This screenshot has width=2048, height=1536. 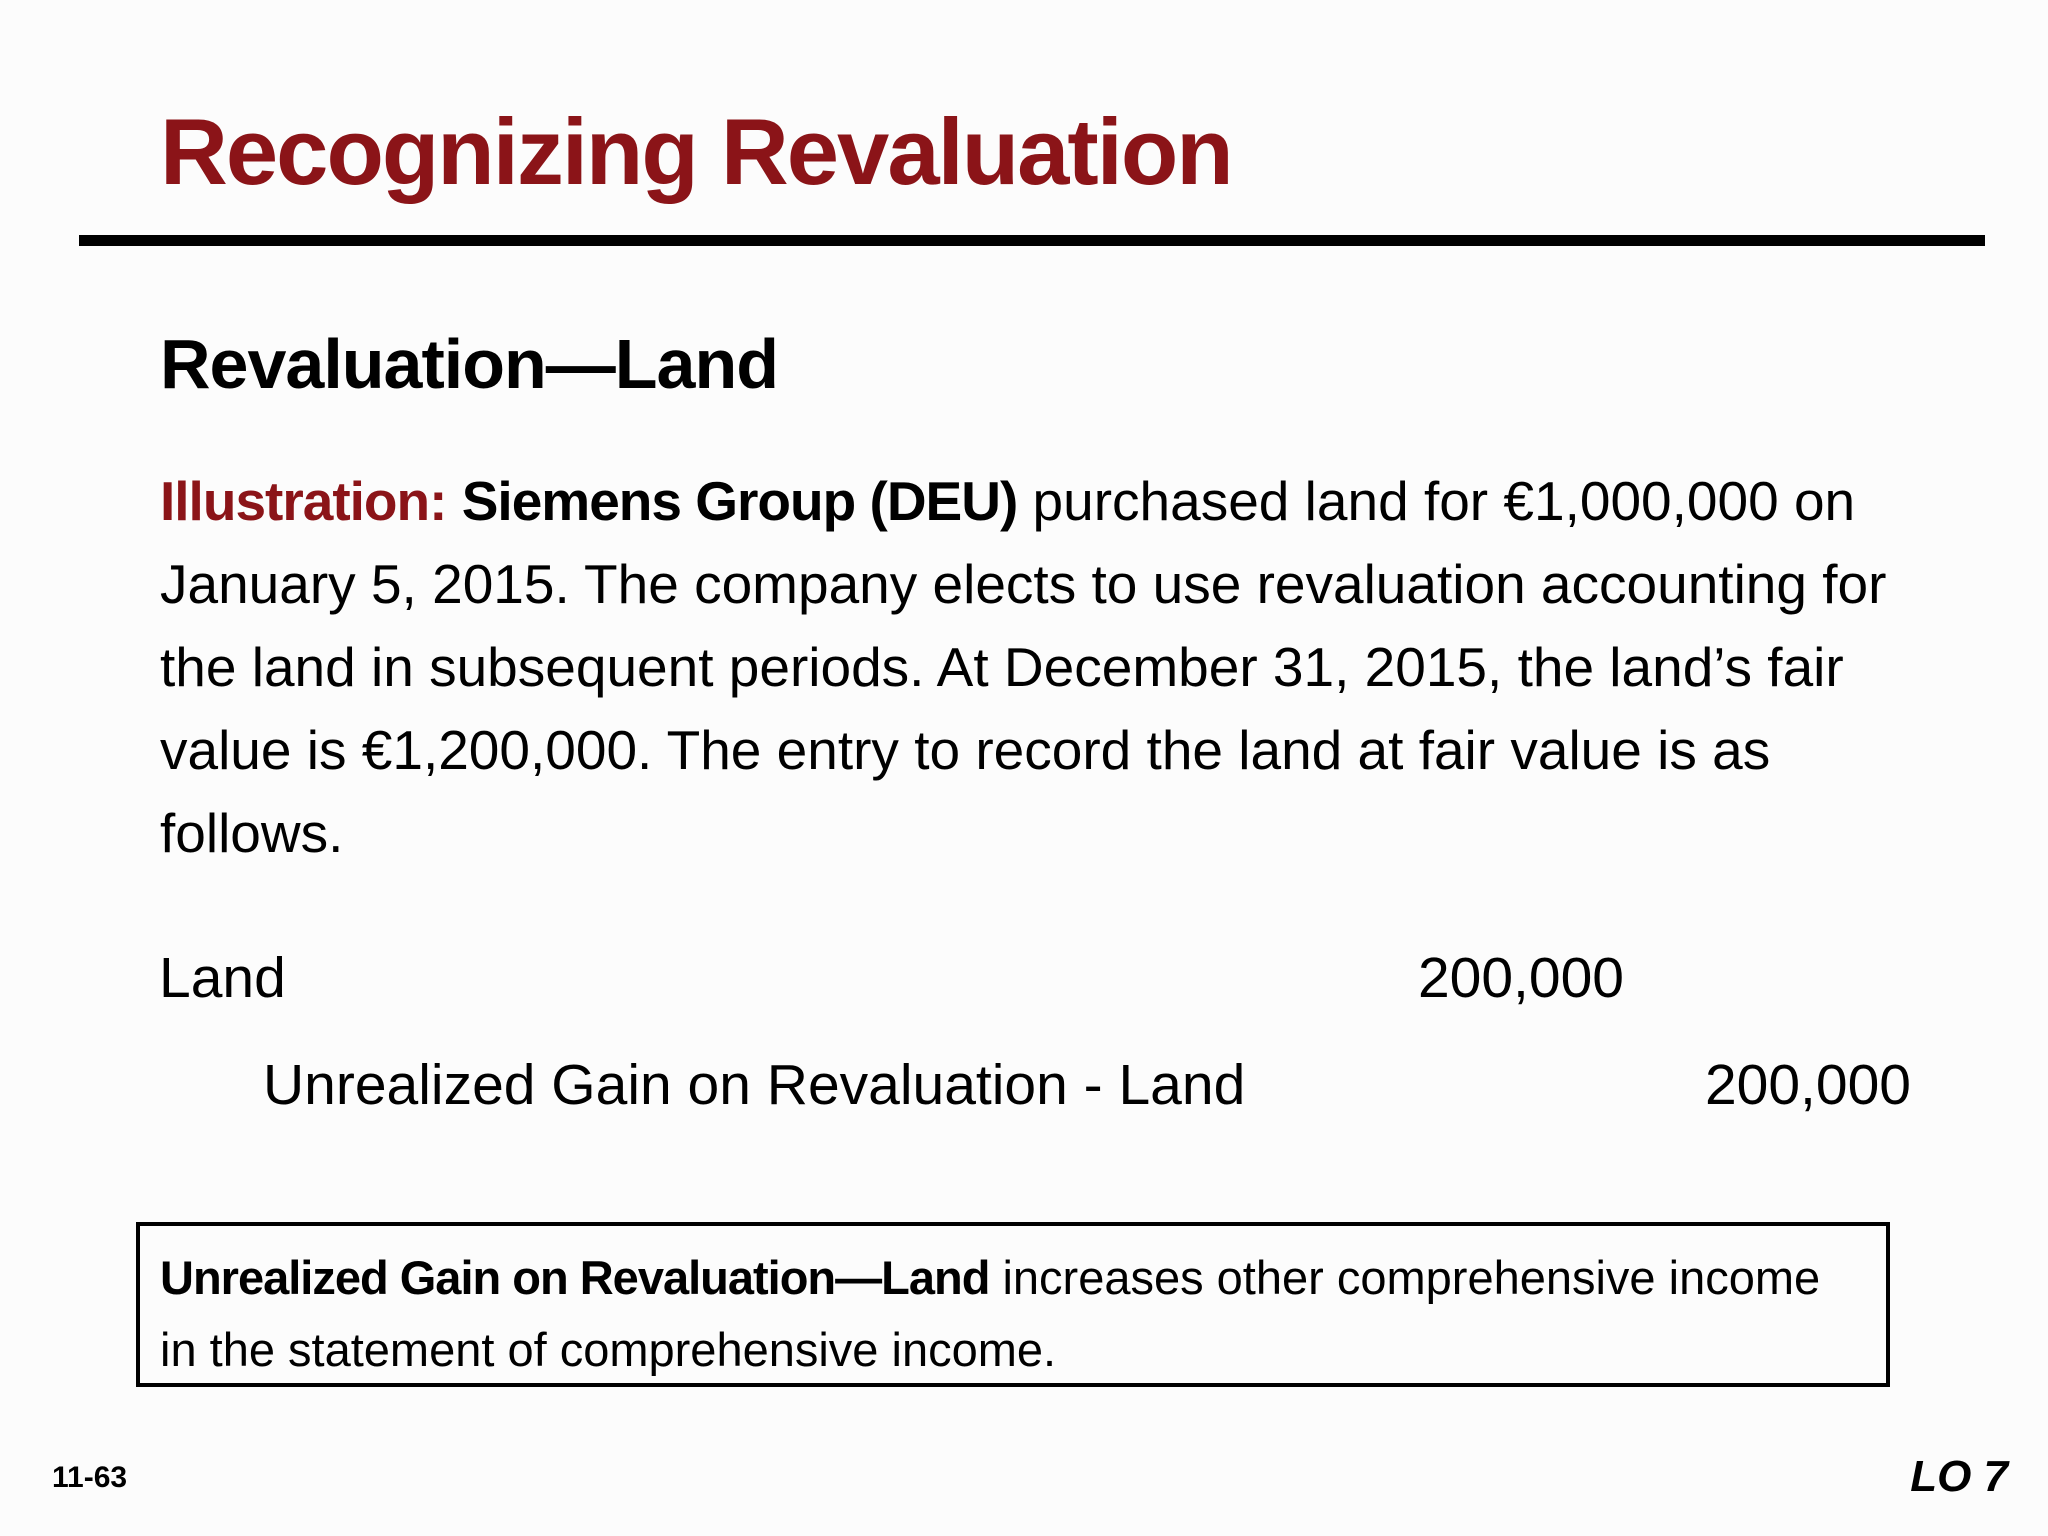 What do you see at coordinates (1807, 1085) in the screenshot?
I see `credit-amount: 200,000` at bounding box center [1807, 1085].